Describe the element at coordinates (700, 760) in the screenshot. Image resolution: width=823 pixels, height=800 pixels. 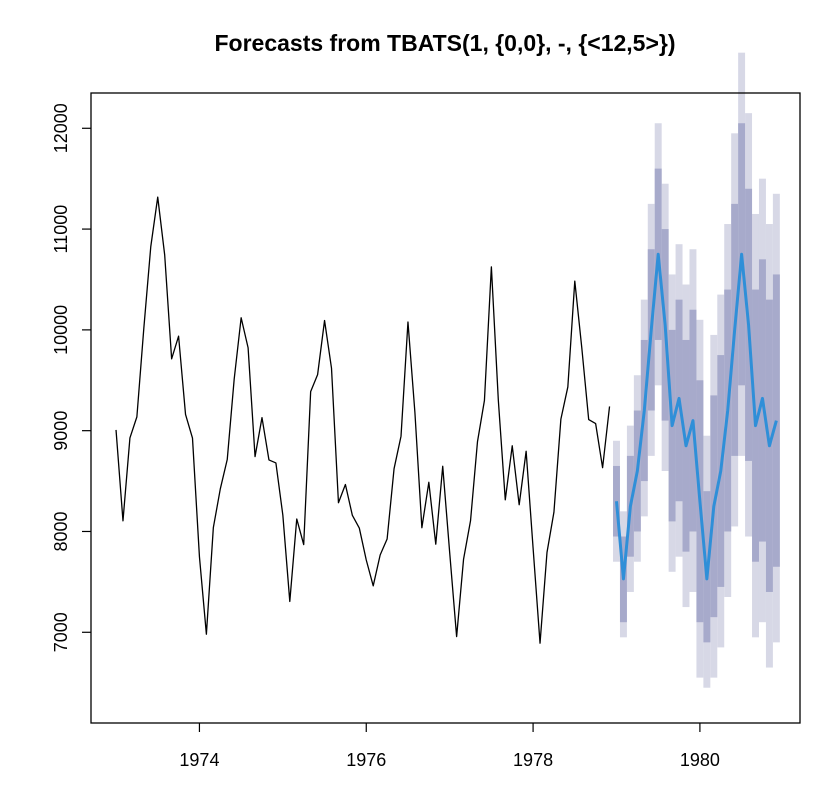
I see `x-tick-label: 1980` at that location.